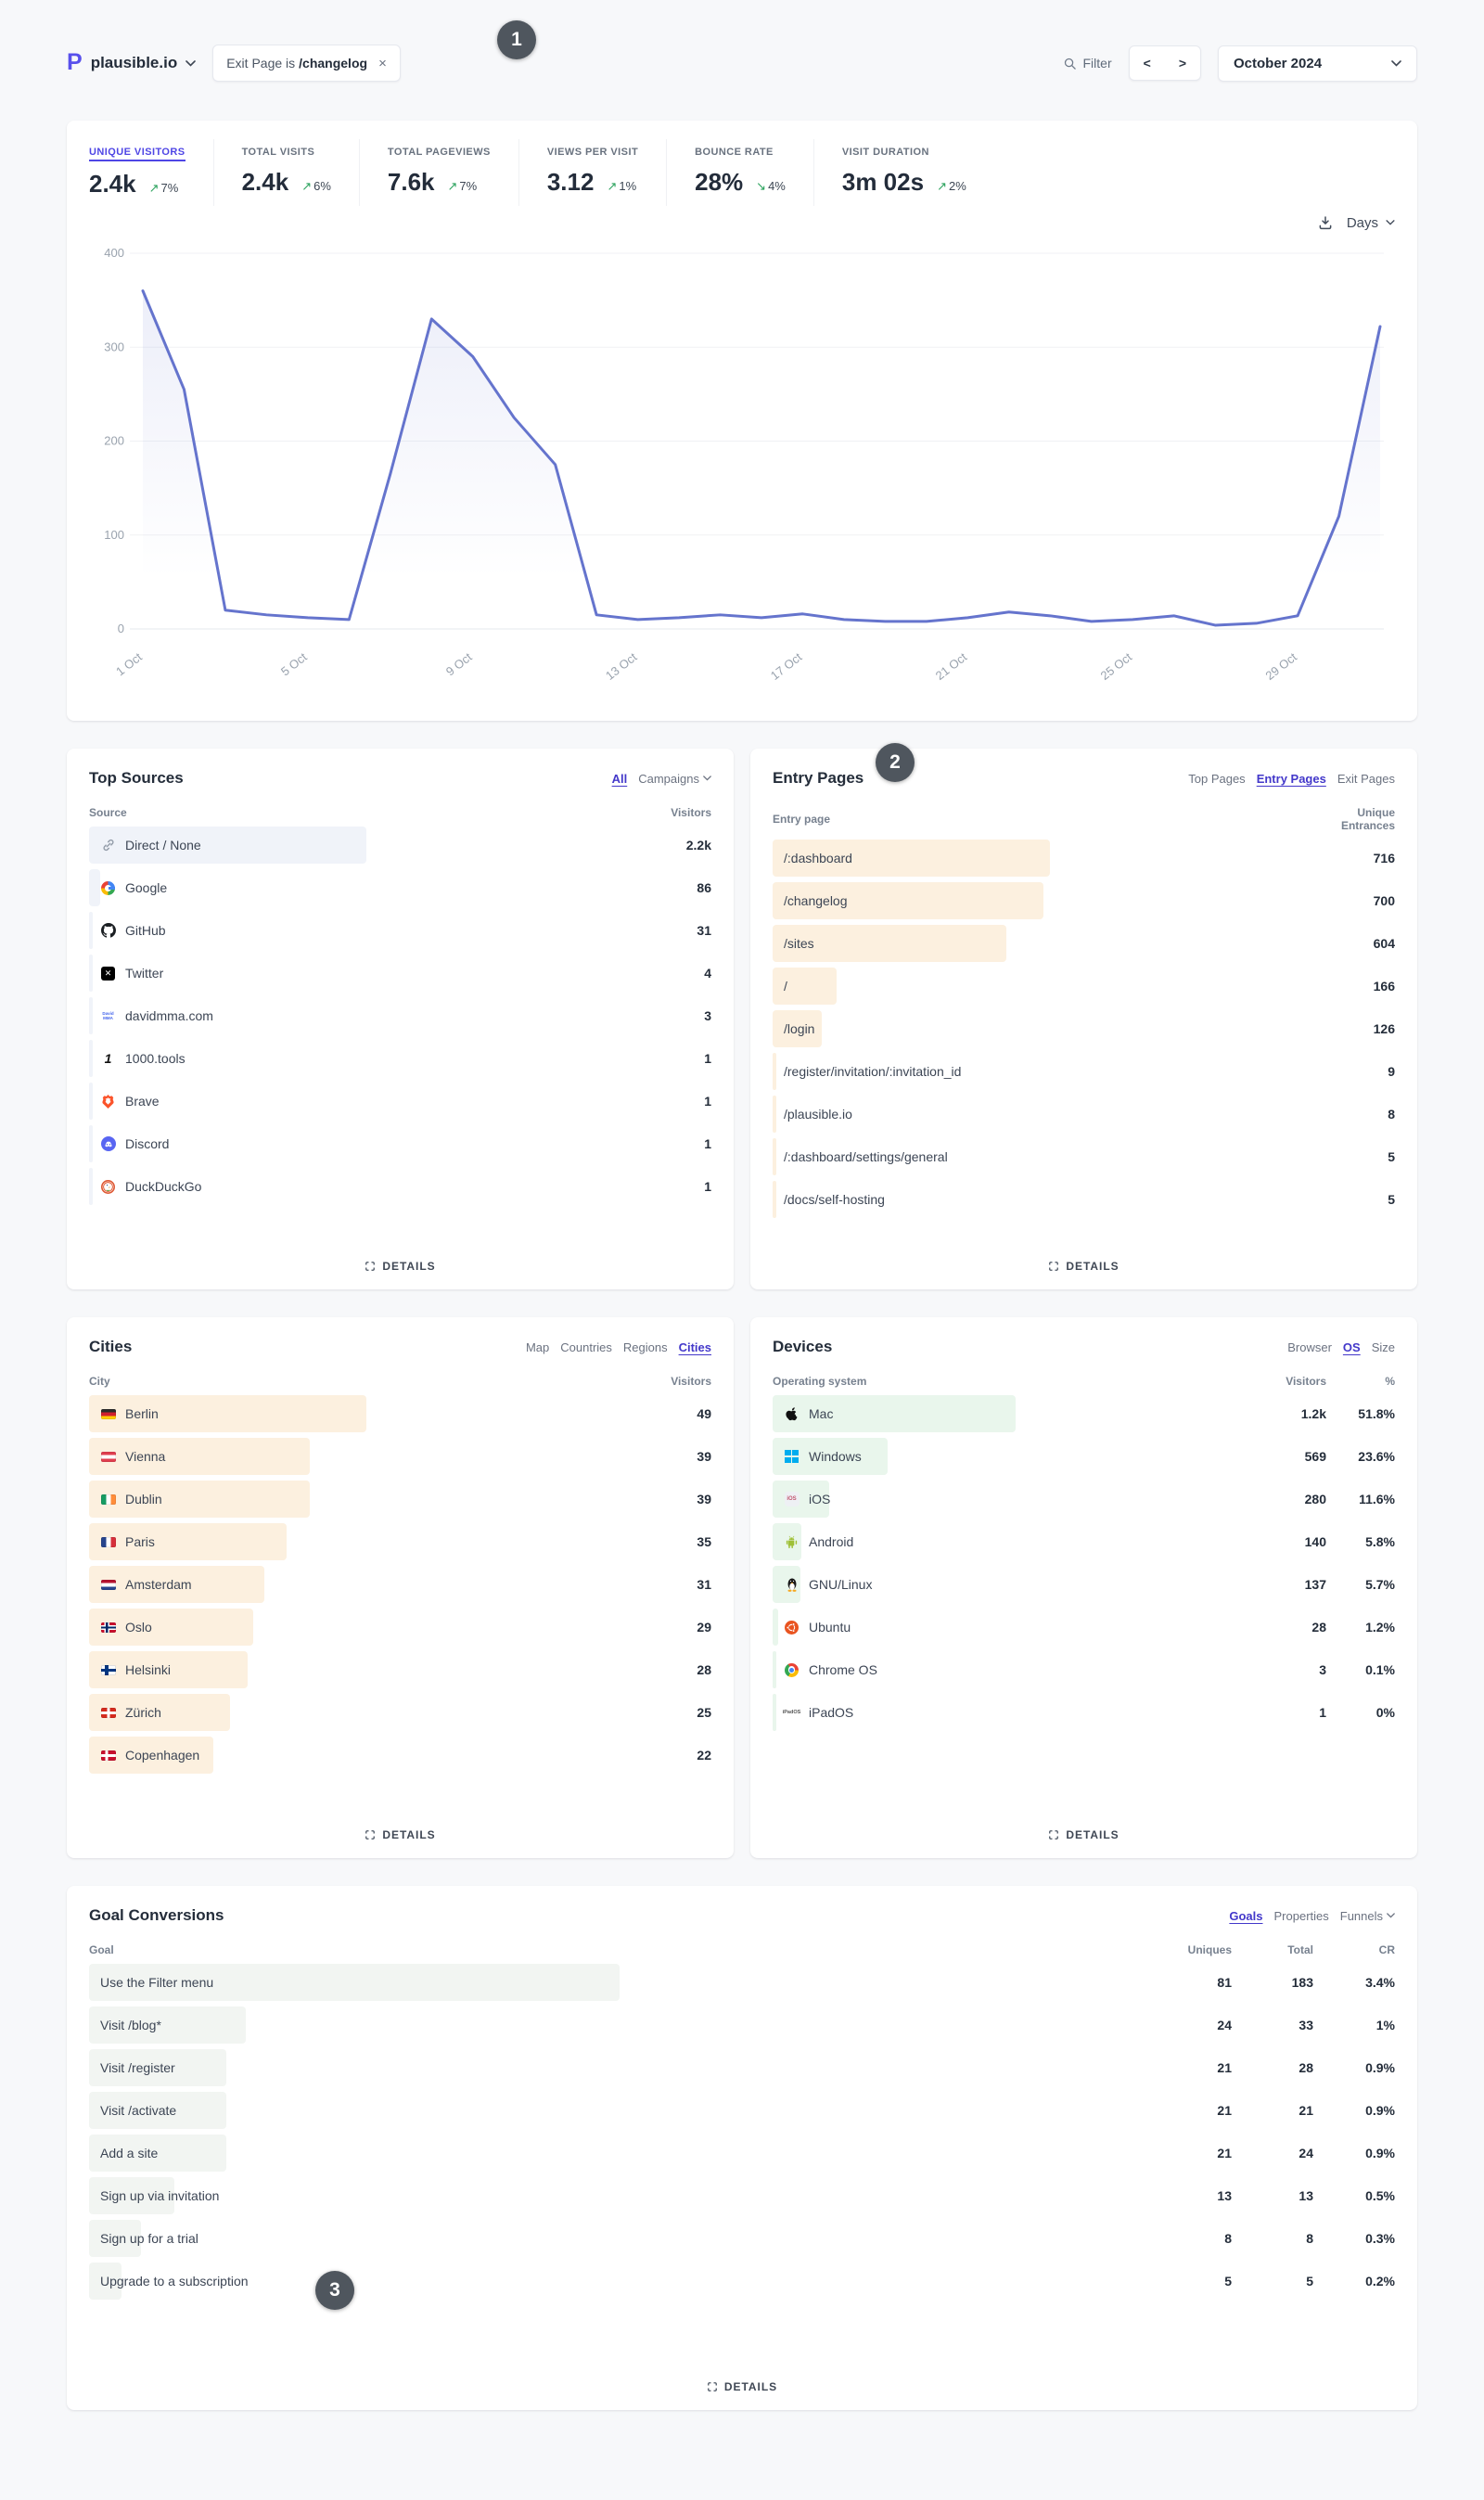  I want to click on table-row: /register/invitation/:invitation_id 9, so click(1084, 1071).